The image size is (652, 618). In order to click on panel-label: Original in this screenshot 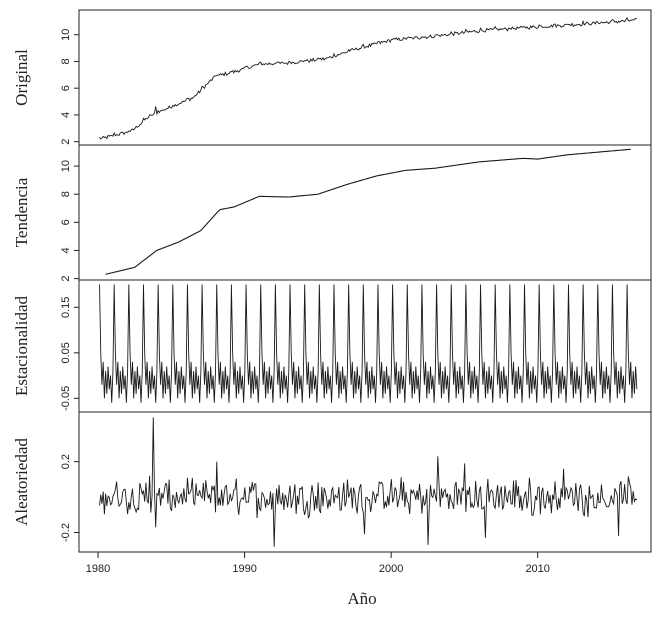, I will do `click(21, 77)`.